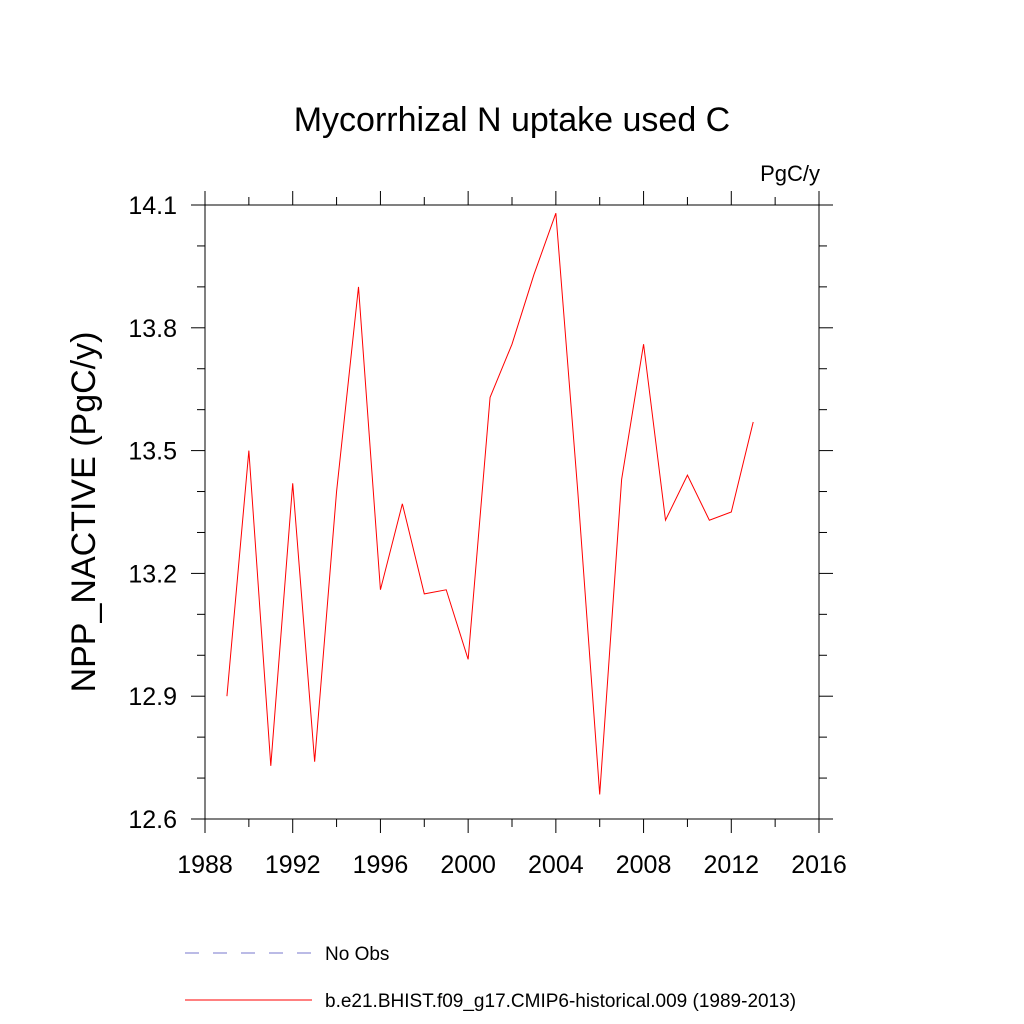  I want to click on x-tick-label: 2004, so click(556, 865).